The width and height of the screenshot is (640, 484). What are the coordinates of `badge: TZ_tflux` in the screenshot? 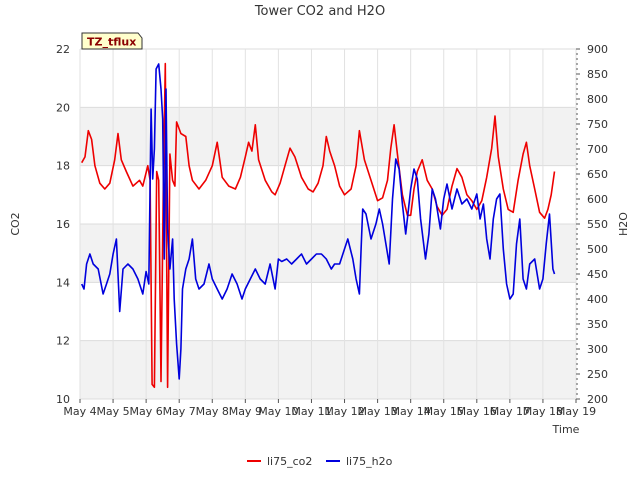 It's located at (112, 41).